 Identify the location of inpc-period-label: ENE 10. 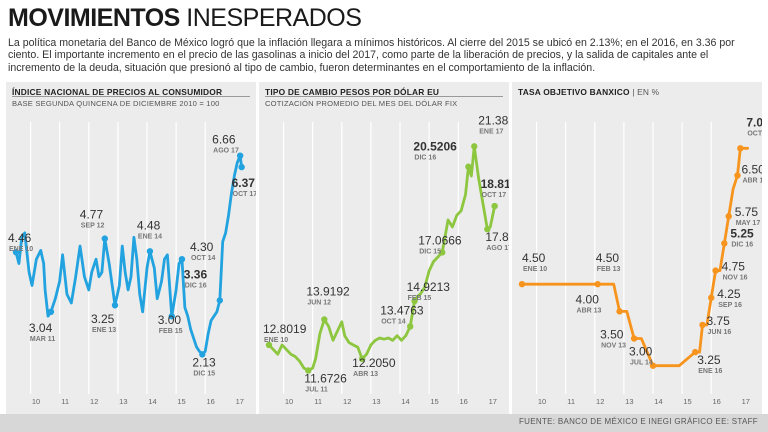
(21, 249).